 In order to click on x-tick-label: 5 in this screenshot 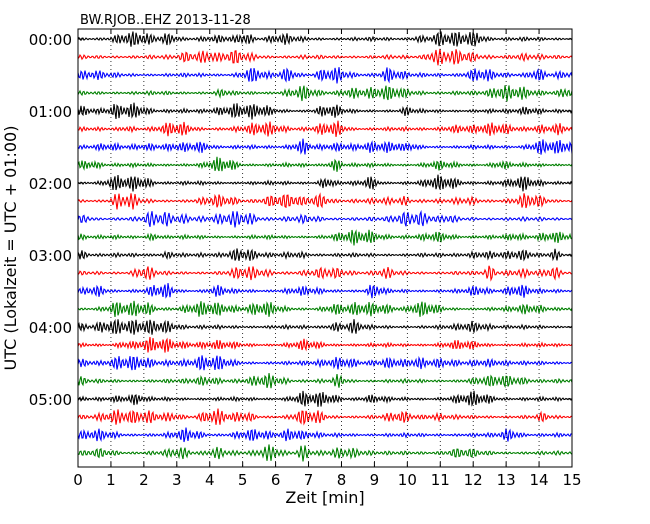, I will do `click(243, 480)`.